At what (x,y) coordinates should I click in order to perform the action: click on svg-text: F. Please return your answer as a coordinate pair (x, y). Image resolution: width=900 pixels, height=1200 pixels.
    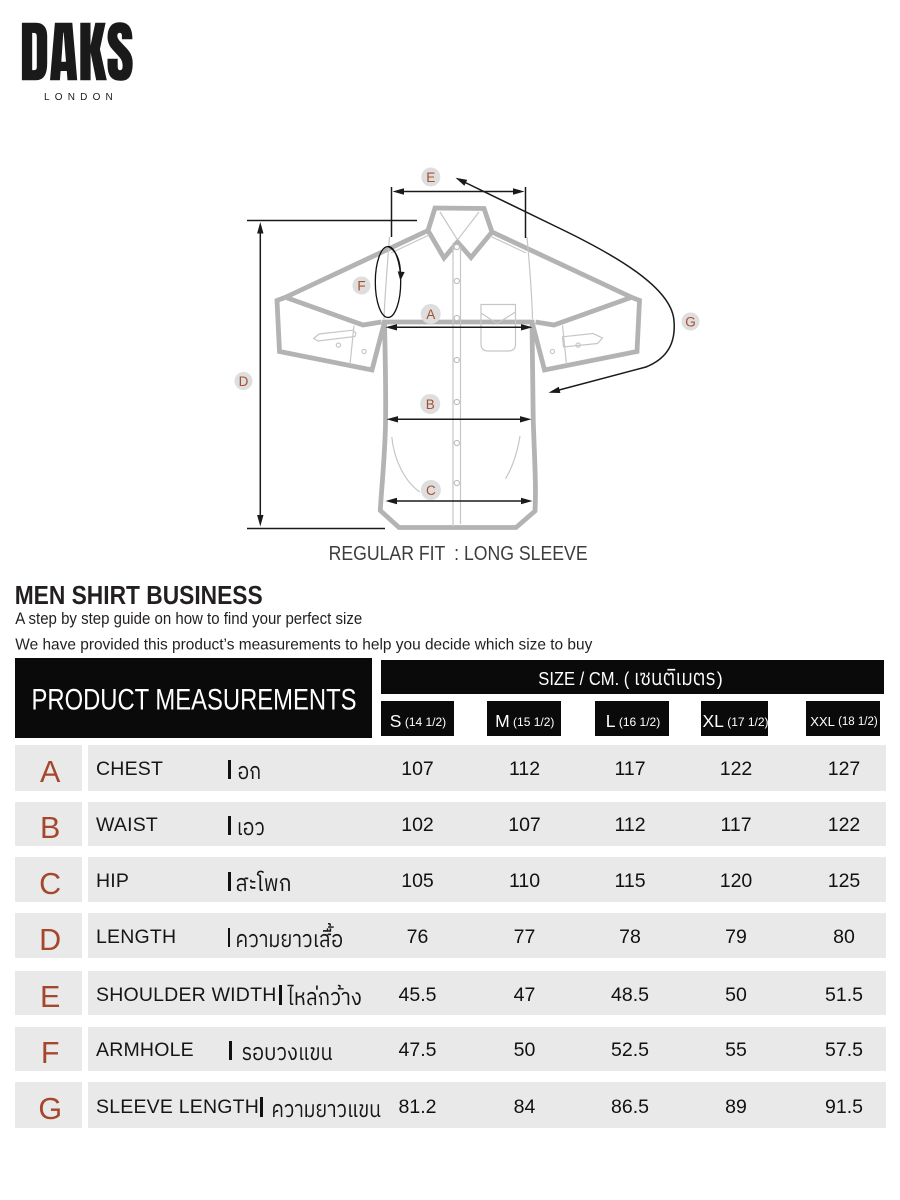
    Looking at the image, I should click on (361, 285).